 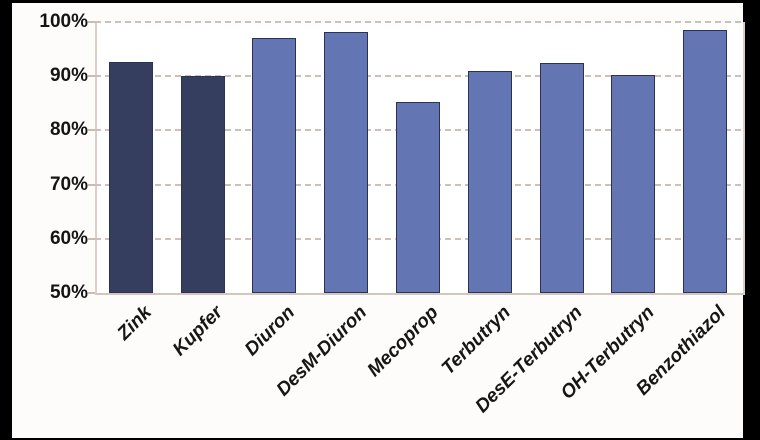 I want to click on bar-benzothiazol, so click(x=705, y=161).